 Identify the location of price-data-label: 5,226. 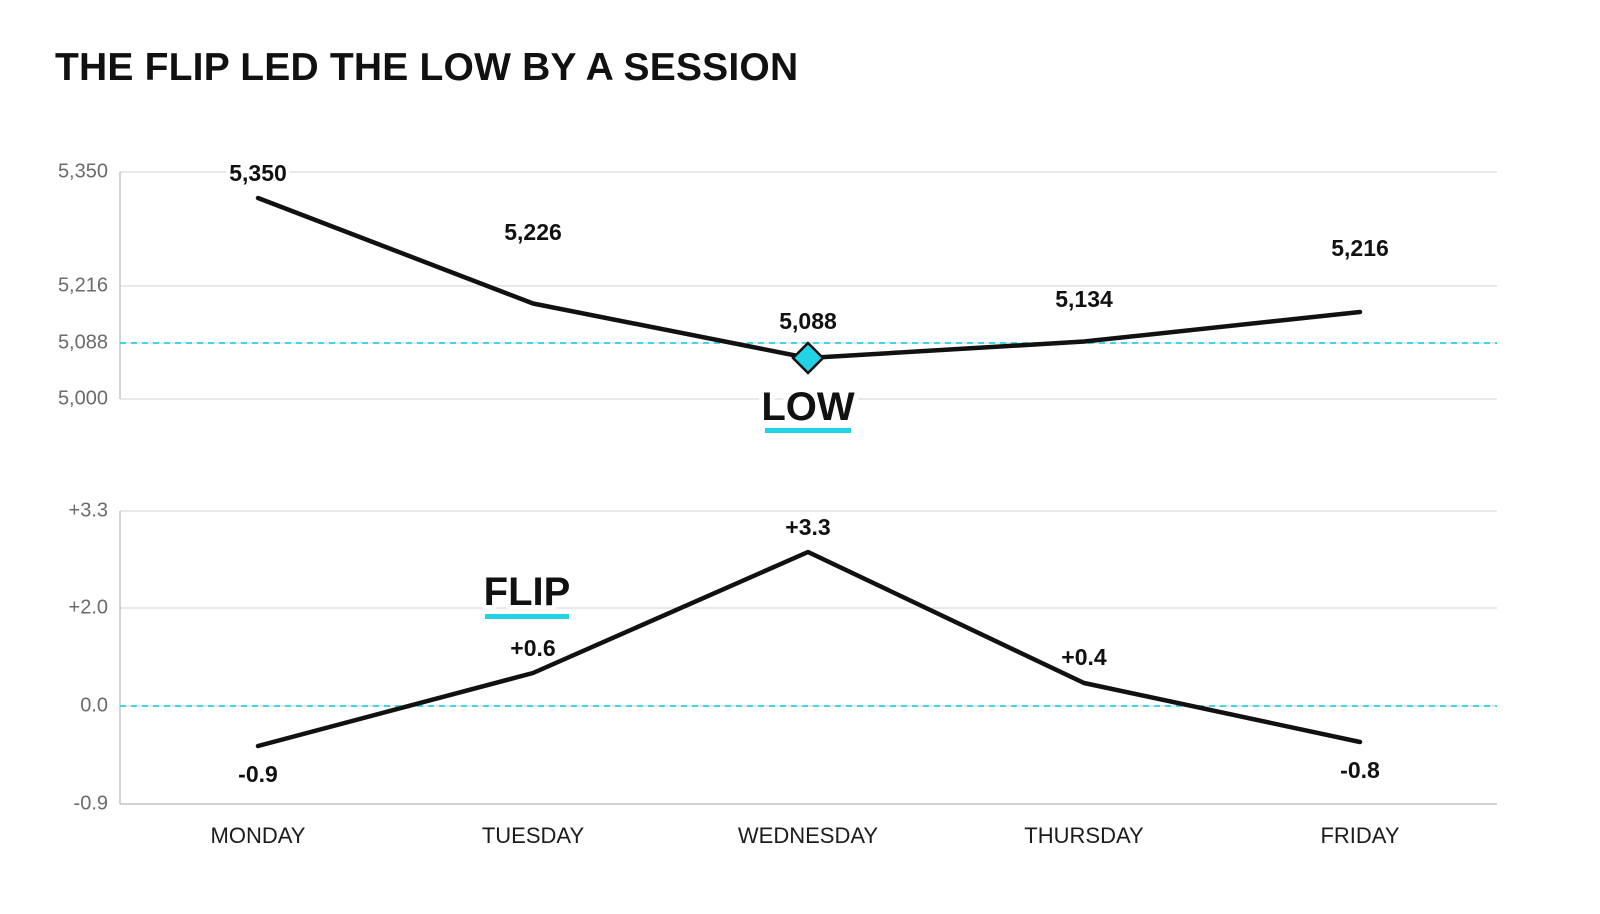
(533, 232).